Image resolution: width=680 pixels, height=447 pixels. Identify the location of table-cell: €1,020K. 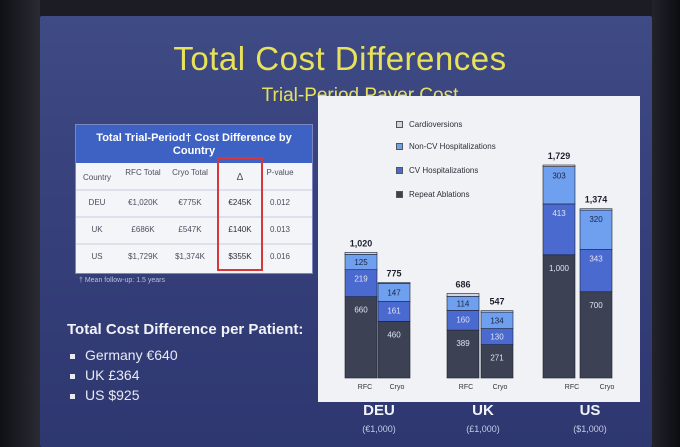
(143, 202).